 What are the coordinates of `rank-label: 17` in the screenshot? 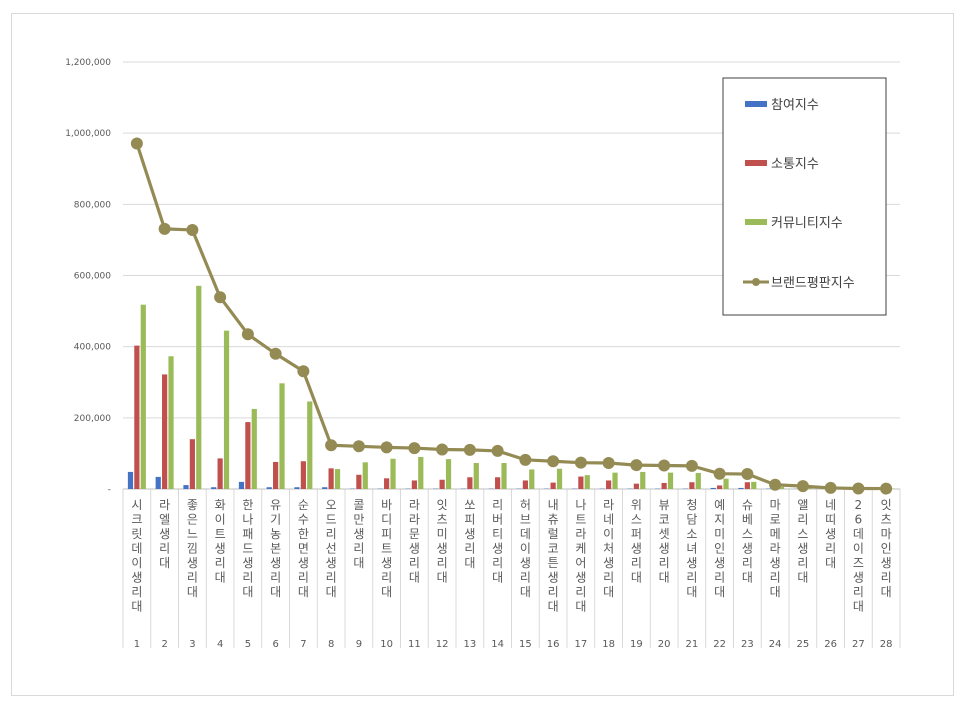 It's located at (581, 644).